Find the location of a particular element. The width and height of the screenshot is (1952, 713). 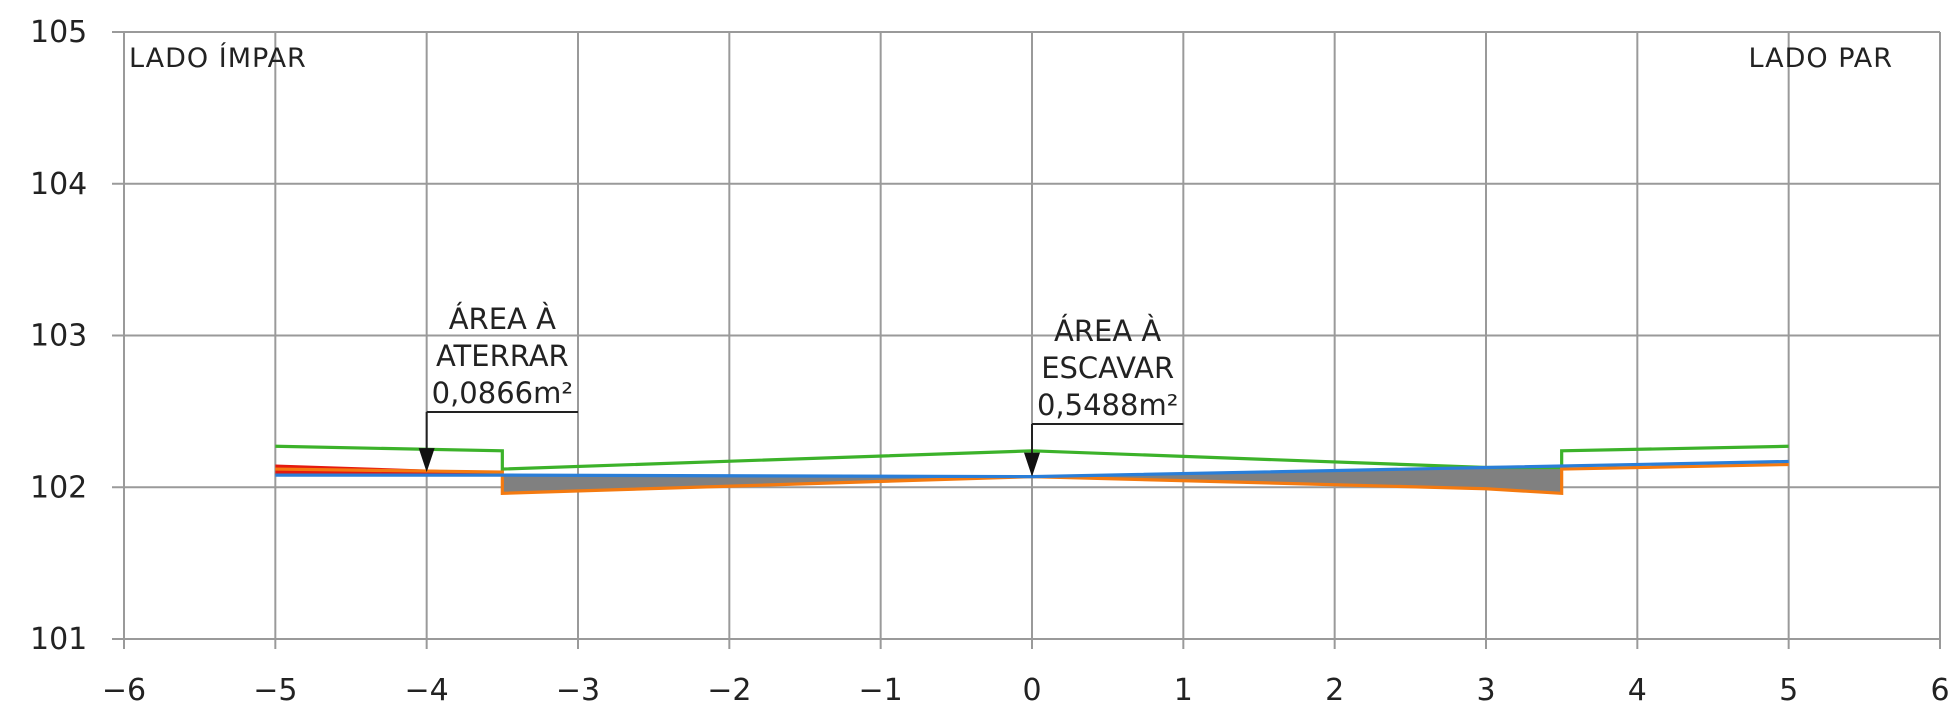

x-tick-label: 0 is located at coordinates (1031, 690).